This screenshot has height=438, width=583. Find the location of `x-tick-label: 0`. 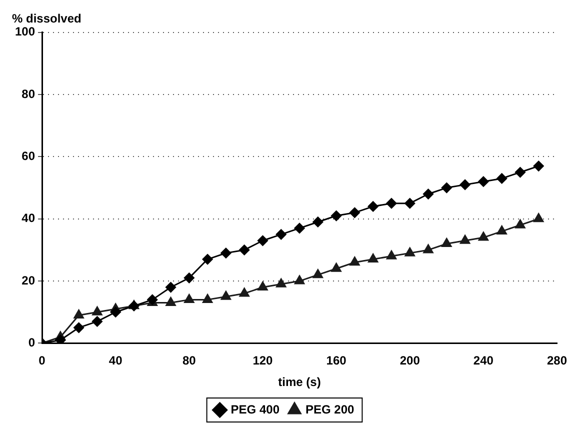

x-tick-label: 0 is located at coordinates (42, 361).